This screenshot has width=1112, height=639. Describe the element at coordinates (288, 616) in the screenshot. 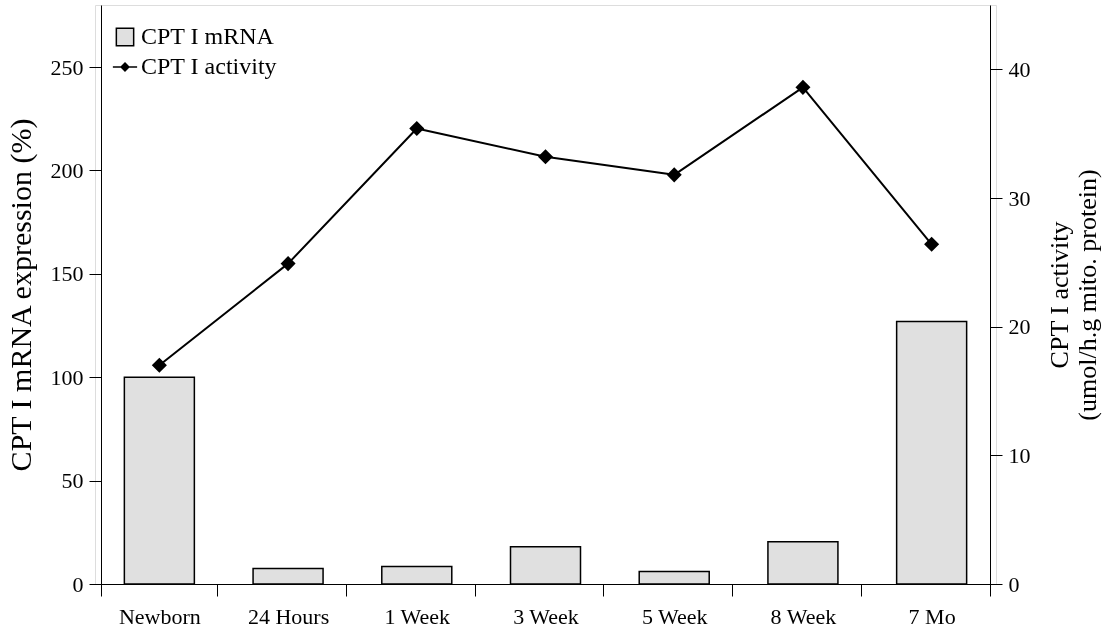

I see `x-tick-label: 24 Hours` at that location.